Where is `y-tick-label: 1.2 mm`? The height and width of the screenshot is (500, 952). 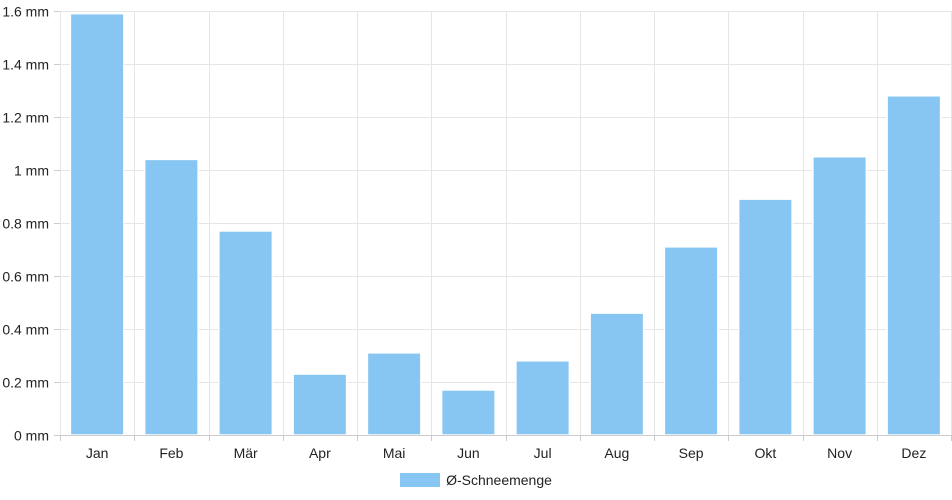 y-tick-label: 1.2 mm is located at coordinates (25, 118).